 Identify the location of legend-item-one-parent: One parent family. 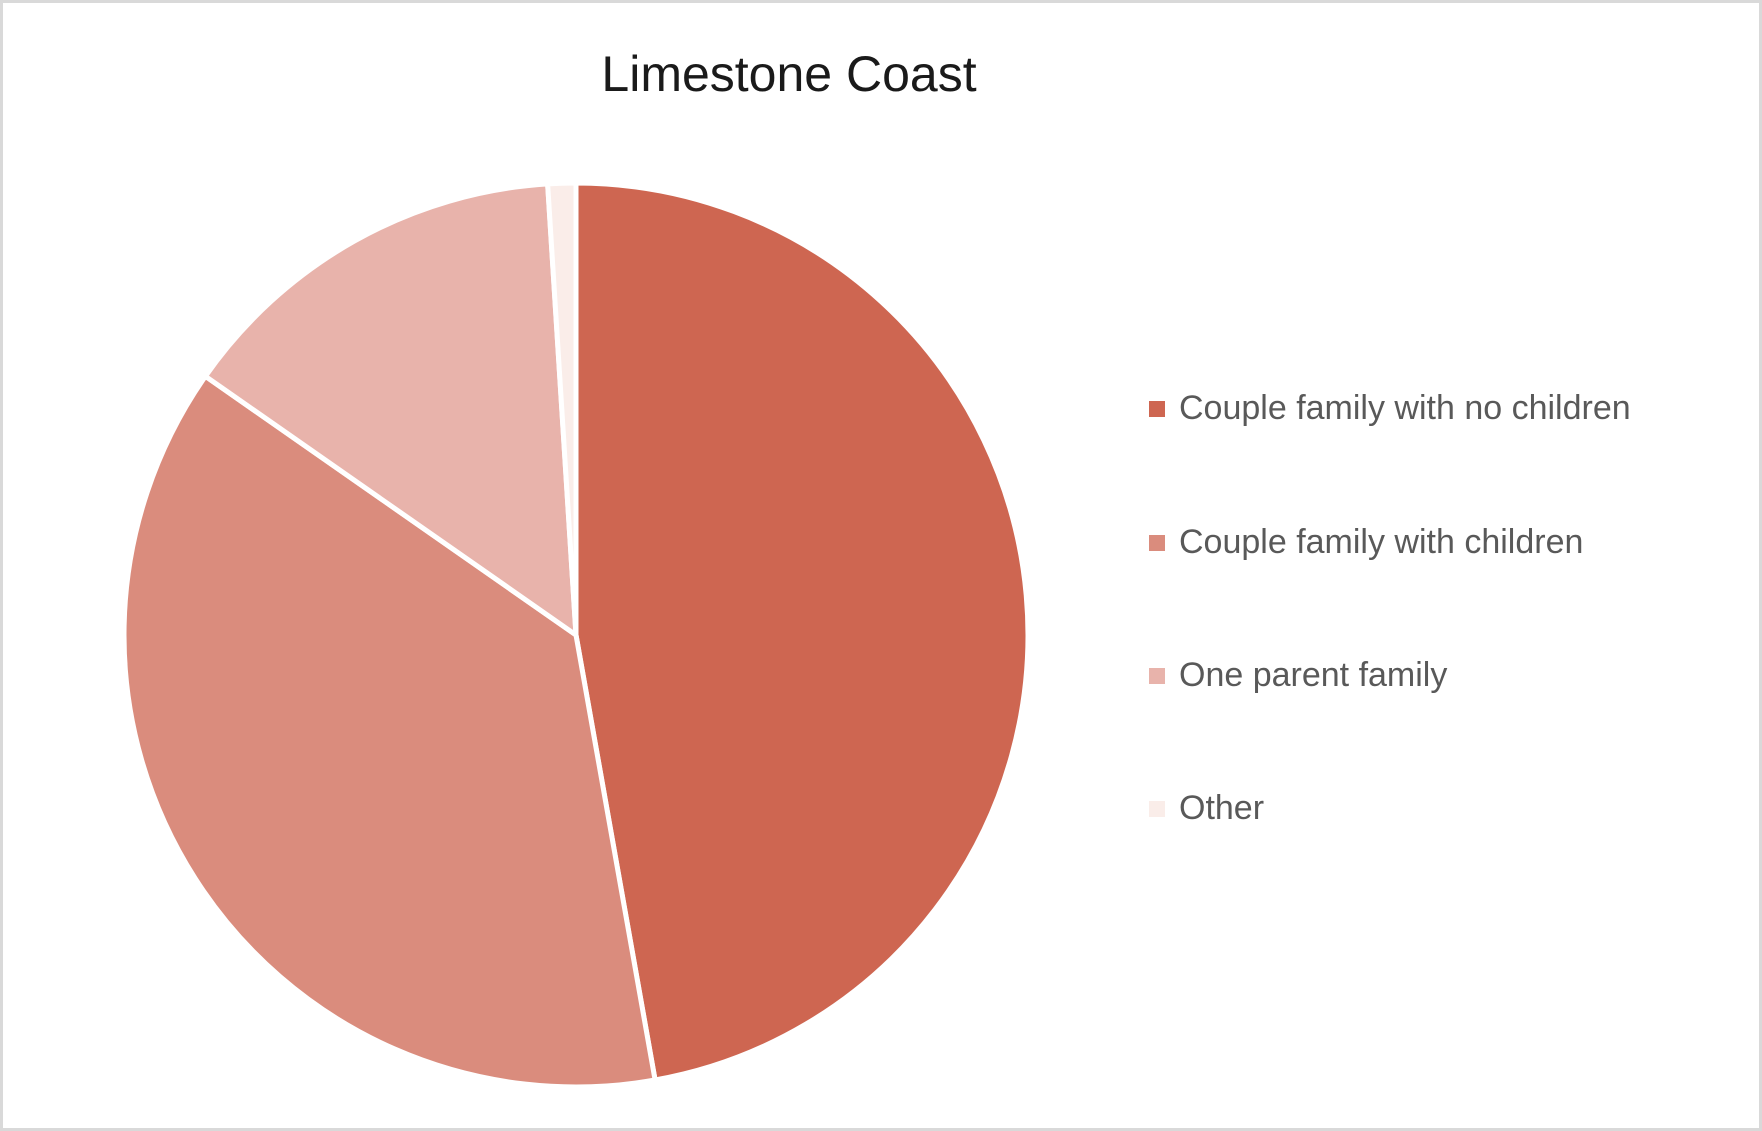
(1298, 675).